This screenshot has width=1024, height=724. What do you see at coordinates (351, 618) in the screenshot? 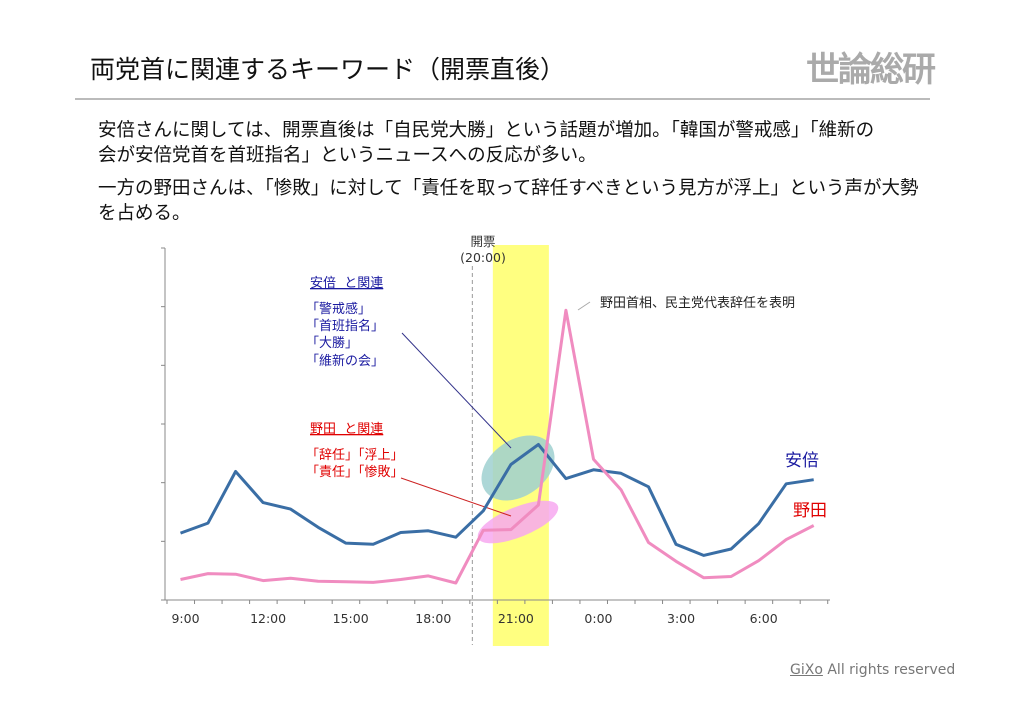
I see `x-tick-label: 15:00` at bounding box center [351, 618].